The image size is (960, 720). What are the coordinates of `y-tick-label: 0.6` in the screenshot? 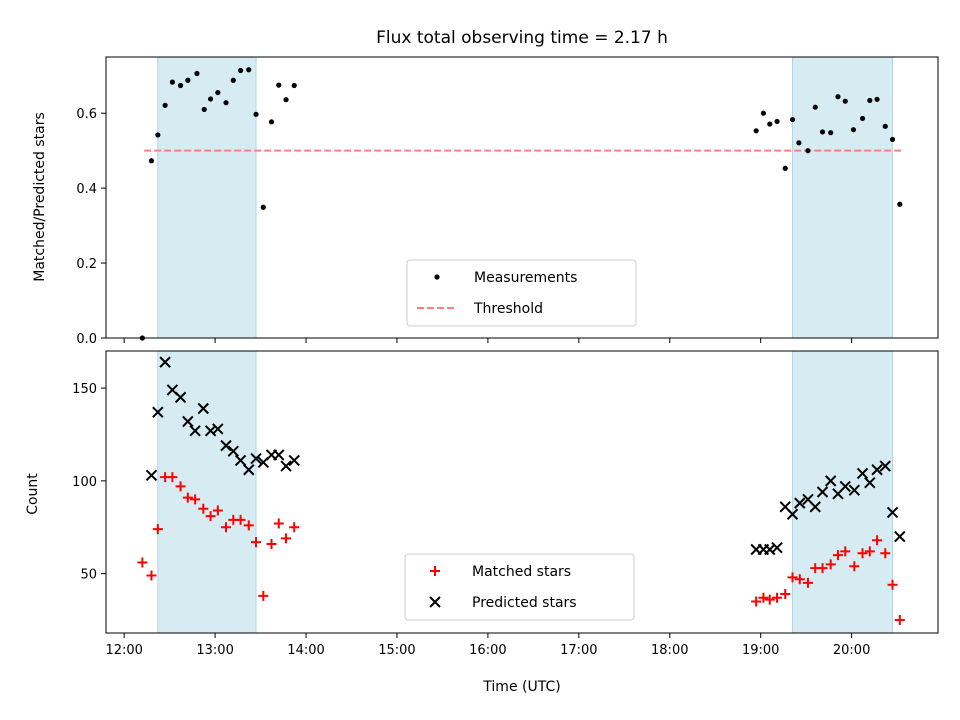 It's located at (86, 114).